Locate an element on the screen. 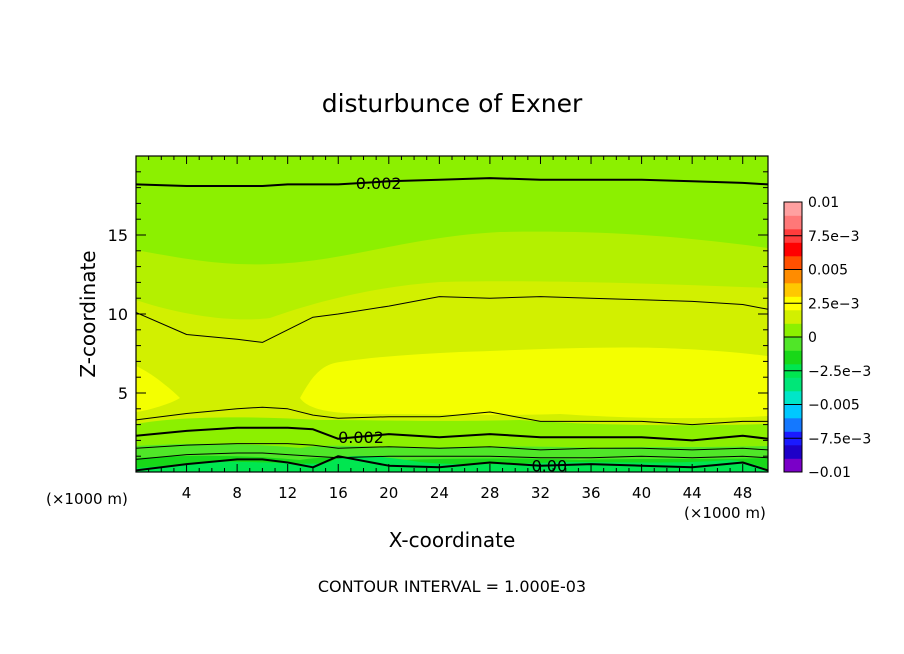 The width and height of the screenshot is (904, 654). colorbar-label: −0.005 is located at coordinates (834, 406).